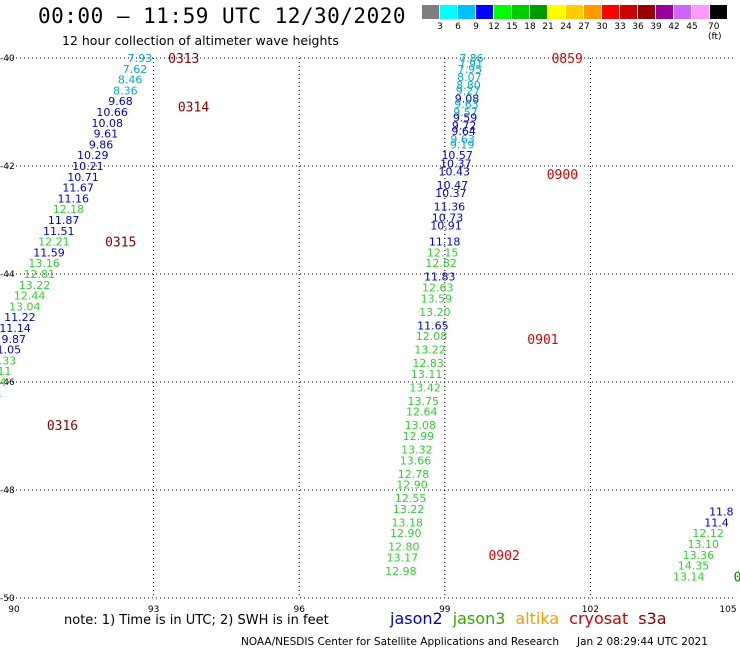  What do you see at coordinates (468, 85) in the screenshot?
I see `wave-height-label: 8.80` at bounding box center [468, 85].